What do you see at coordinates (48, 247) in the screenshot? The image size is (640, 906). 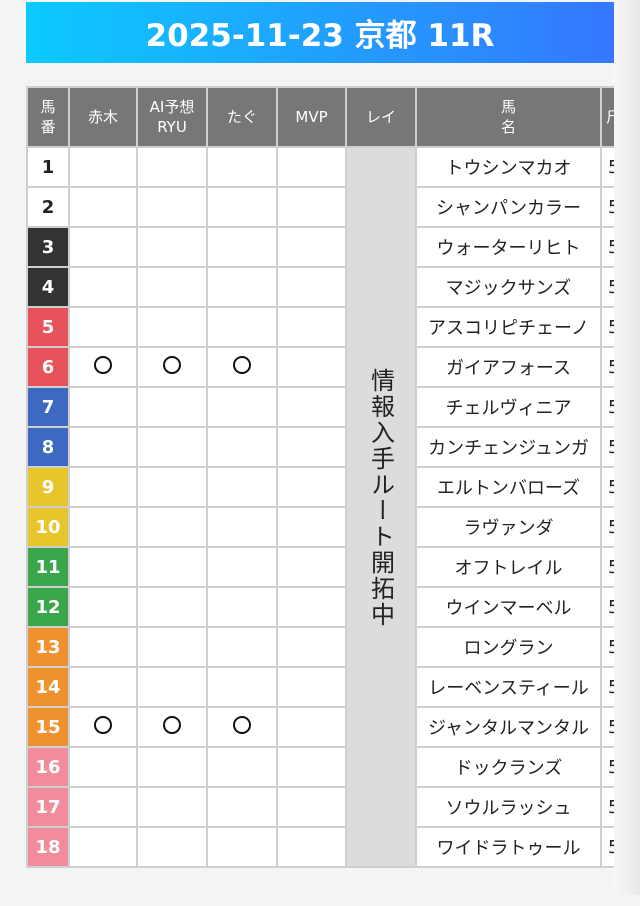 I see `horse-number: 3` at bounding box center [48, 247].